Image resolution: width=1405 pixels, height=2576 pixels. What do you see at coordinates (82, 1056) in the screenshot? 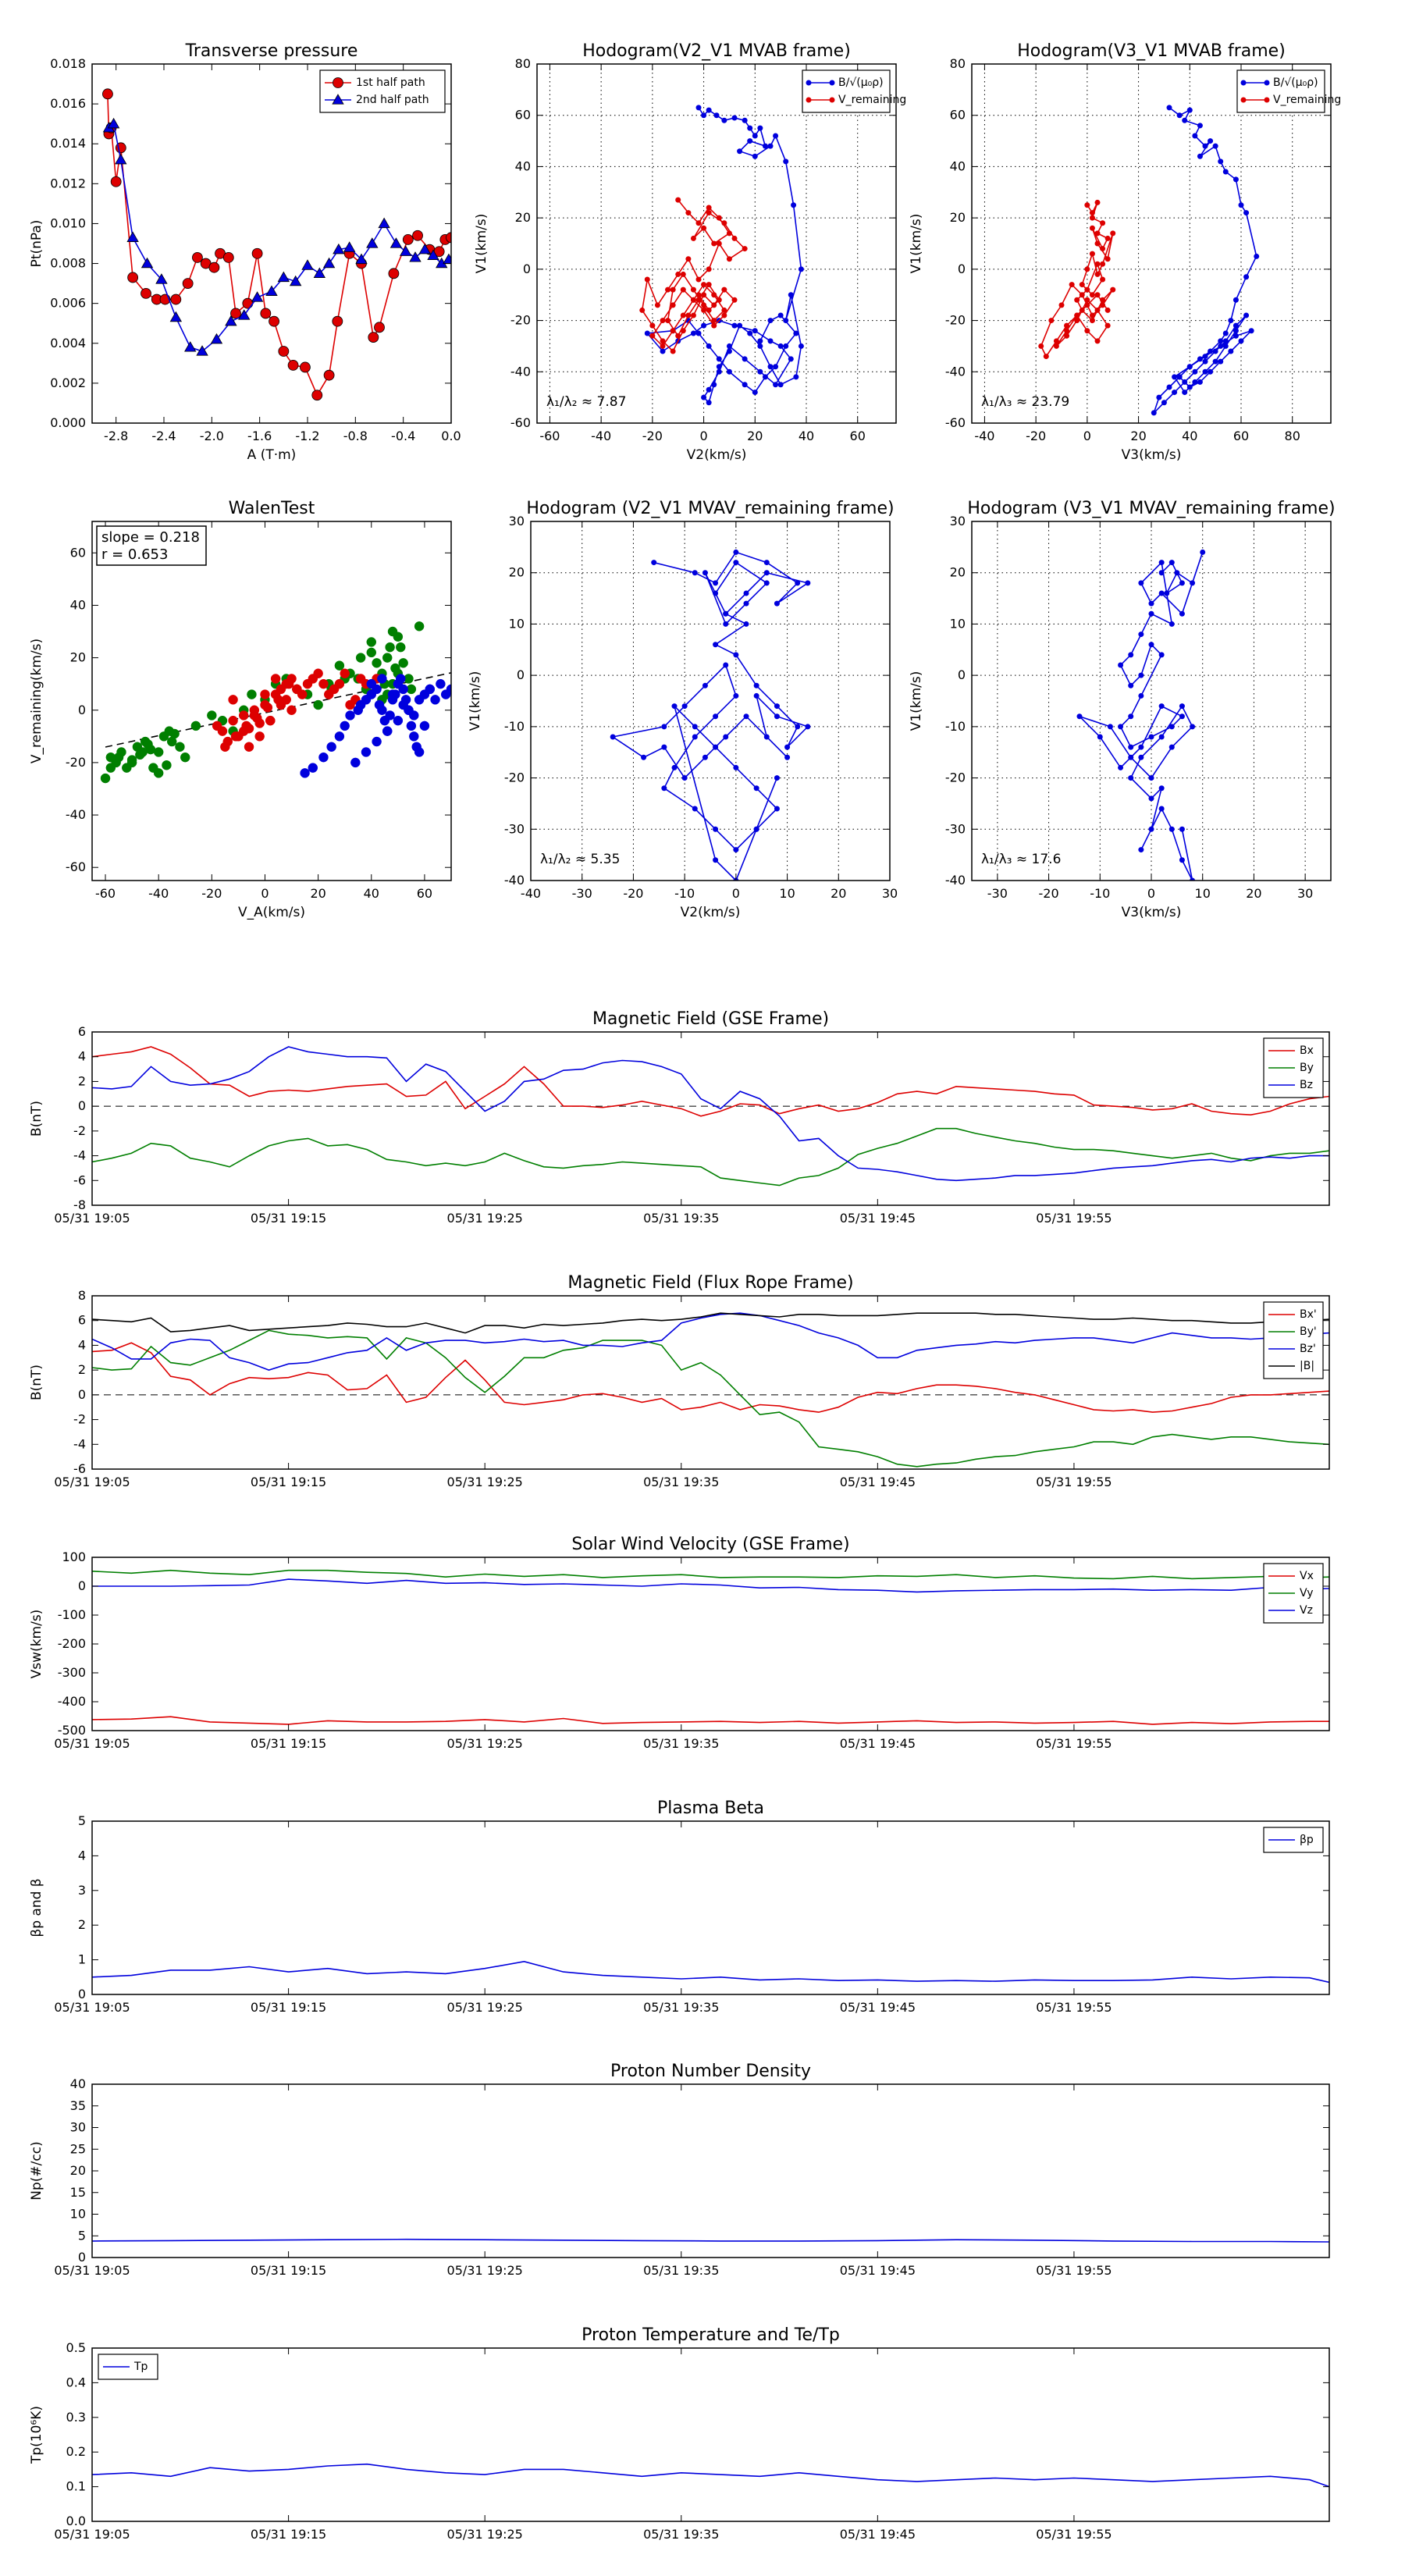
I see `y-tick-label: 4` at bounding box center [82, 1056].